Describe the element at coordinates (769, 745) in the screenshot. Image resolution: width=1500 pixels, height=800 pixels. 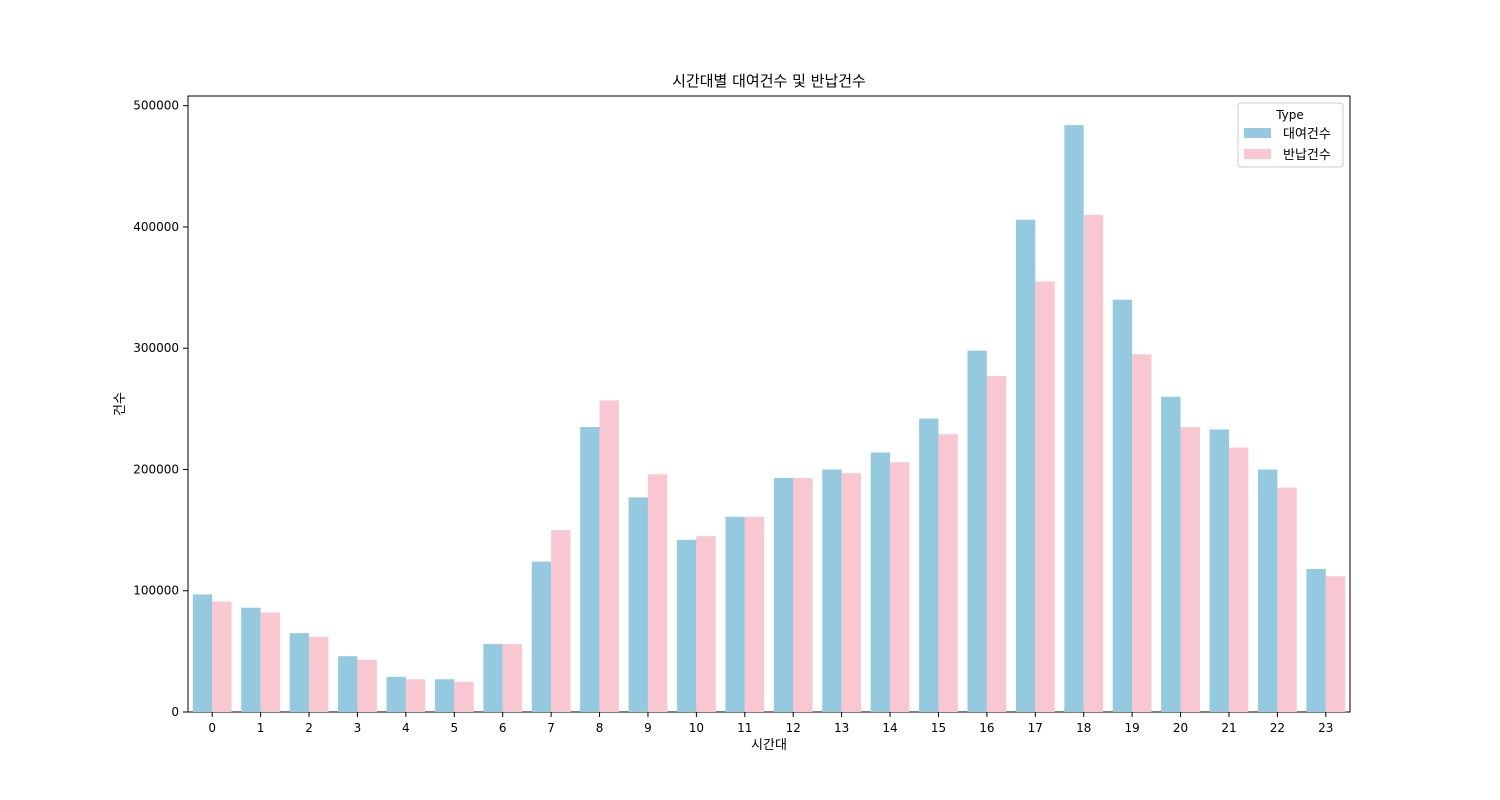
I see `x-axis-label: 시간대` at that location.